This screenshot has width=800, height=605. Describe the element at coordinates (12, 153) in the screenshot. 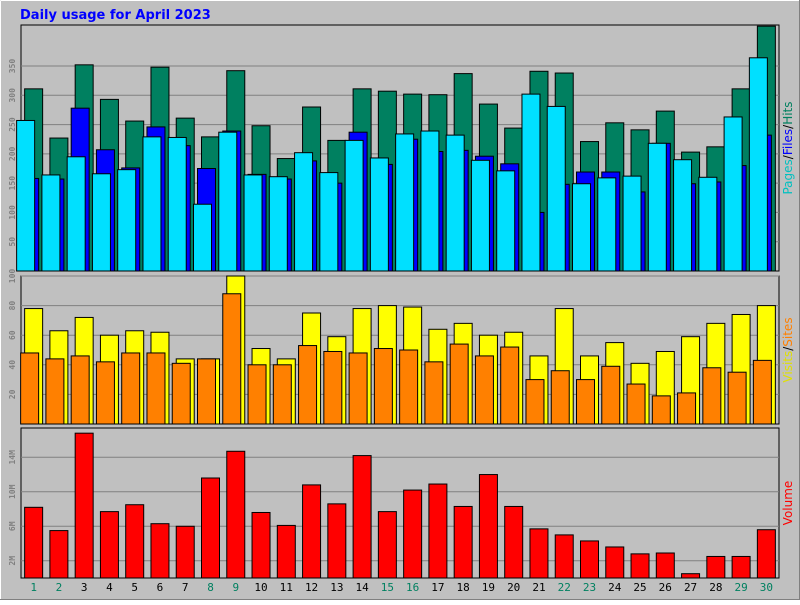

I see `hits-y-tick-label: 200` at that location.